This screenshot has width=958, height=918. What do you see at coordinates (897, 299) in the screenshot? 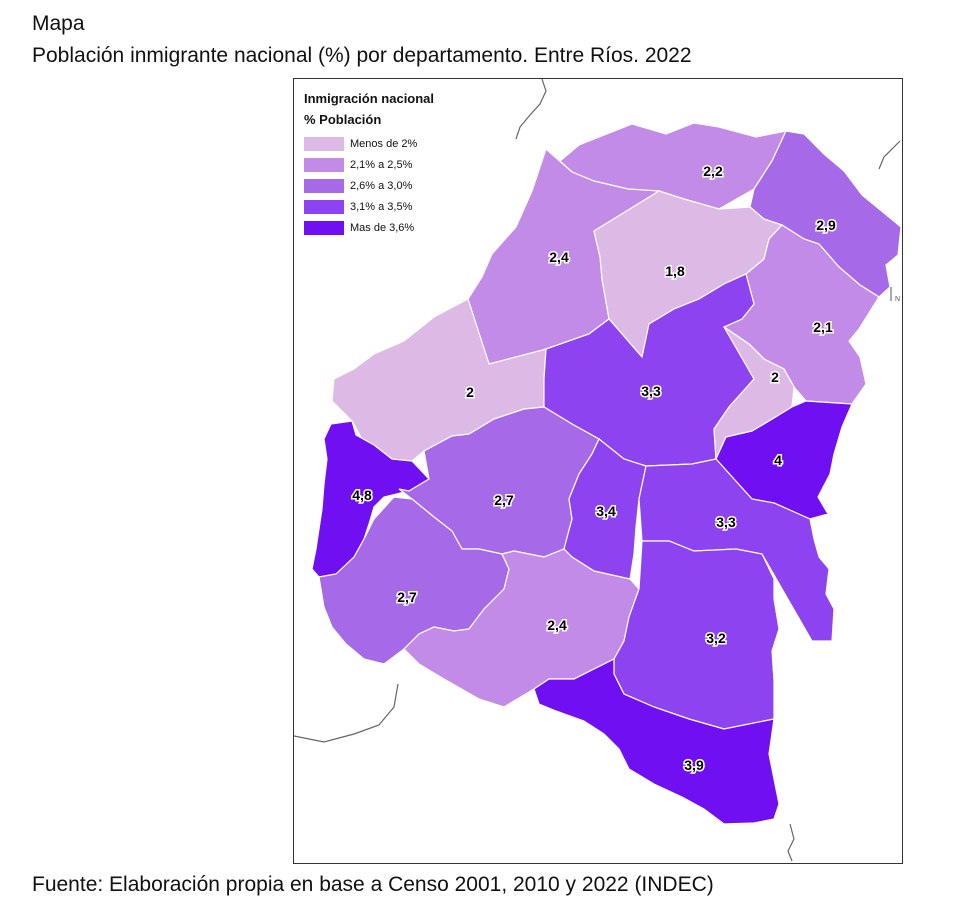
I see `compass-label: N` at bounding box center [897, 299].